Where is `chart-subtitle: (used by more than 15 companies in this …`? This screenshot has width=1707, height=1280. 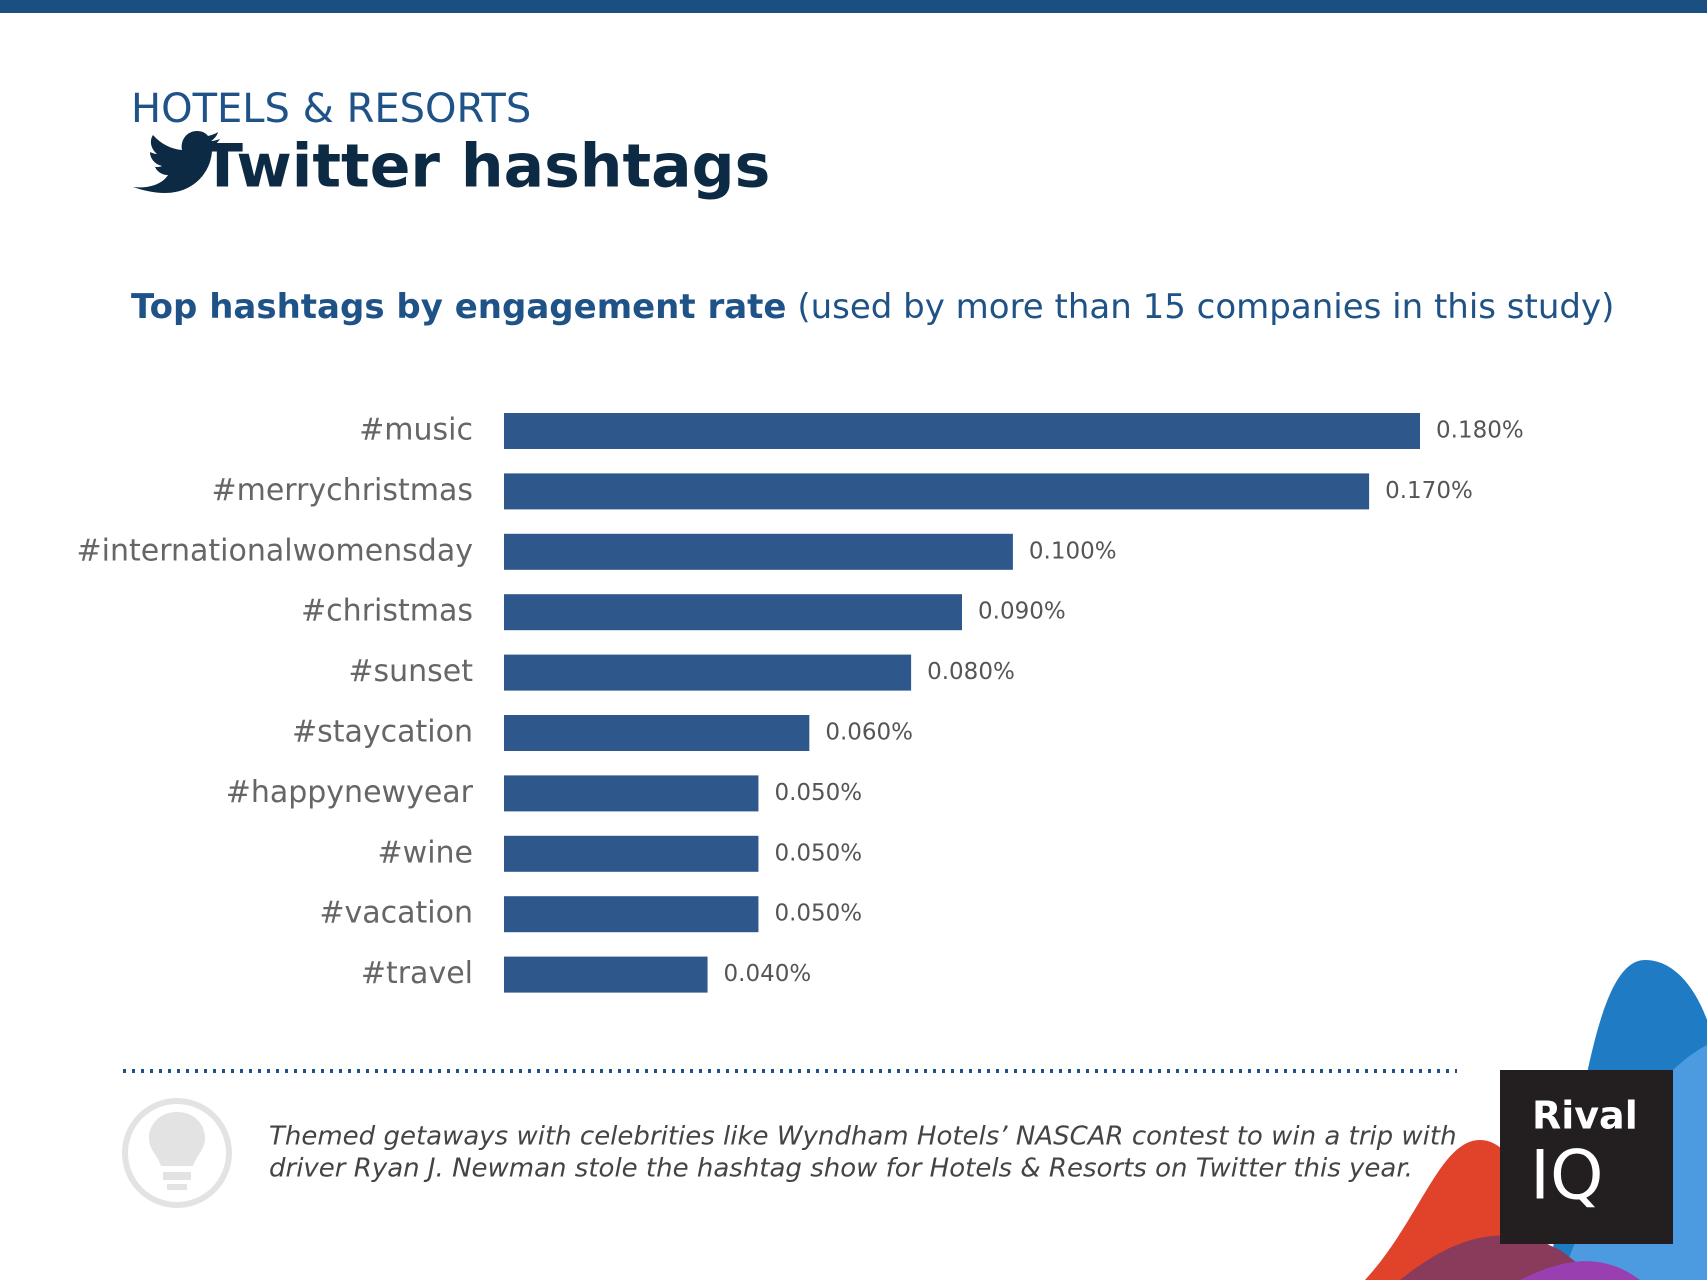
chart-subtitle: (used by more than 15 companies in this … is located at coordinates (1205, 307).